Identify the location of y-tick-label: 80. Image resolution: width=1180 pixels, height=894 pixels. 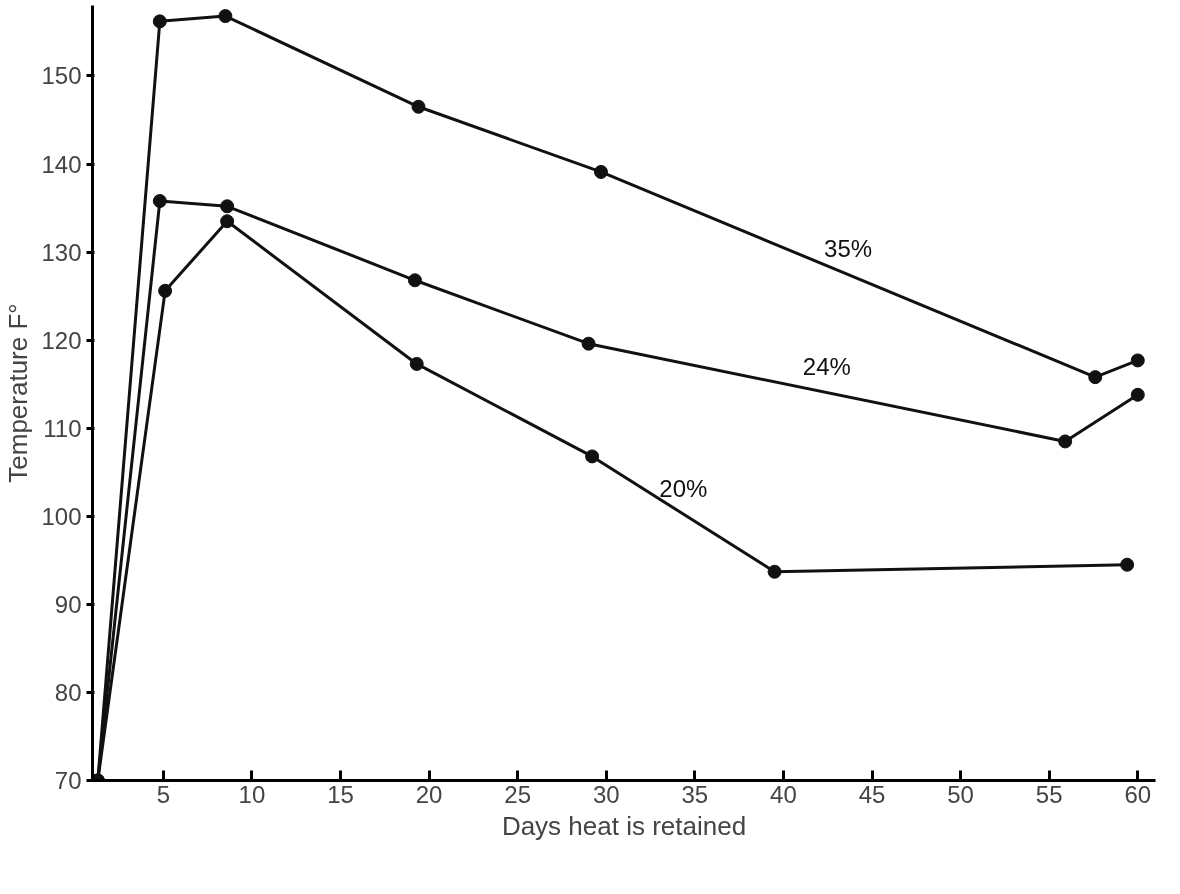
(68, 692).